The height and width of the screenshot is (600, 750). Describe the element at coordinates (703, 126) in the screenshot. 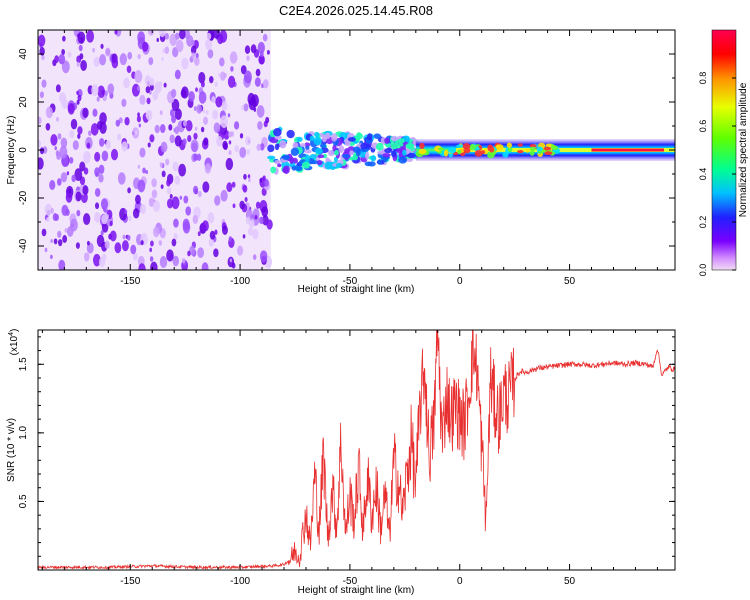

I see `colorbar-tick-label: 0.6` at that location.